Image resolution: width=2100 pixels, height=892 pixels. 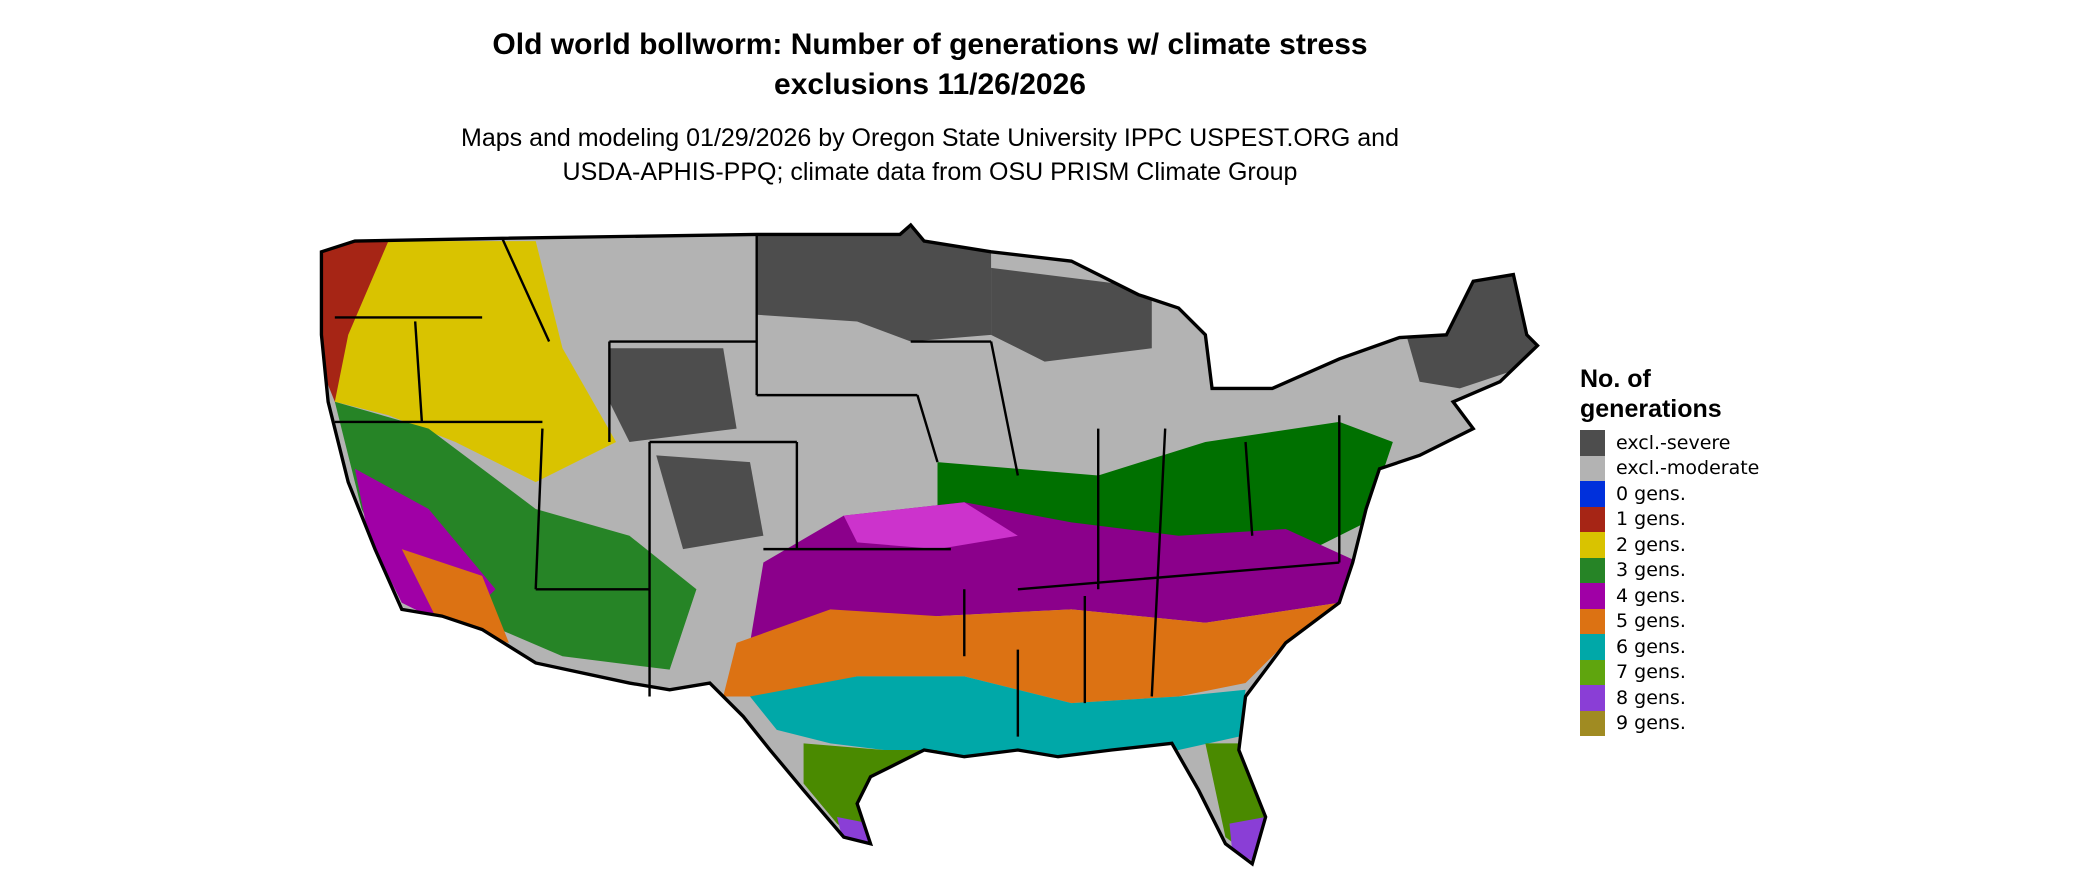 What do you see at coordinates (1673, 442) in the screenshot?
I see `legend-label: excl.-severe` at bounding box center [1673, 442].